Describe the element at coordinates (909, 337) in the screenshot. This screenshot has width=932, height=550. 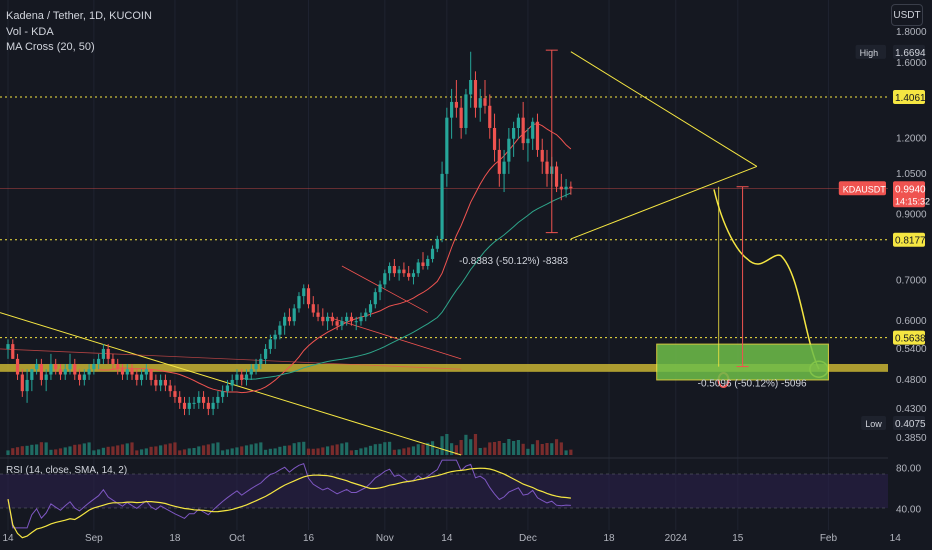
I see `price-label-box` at that location.